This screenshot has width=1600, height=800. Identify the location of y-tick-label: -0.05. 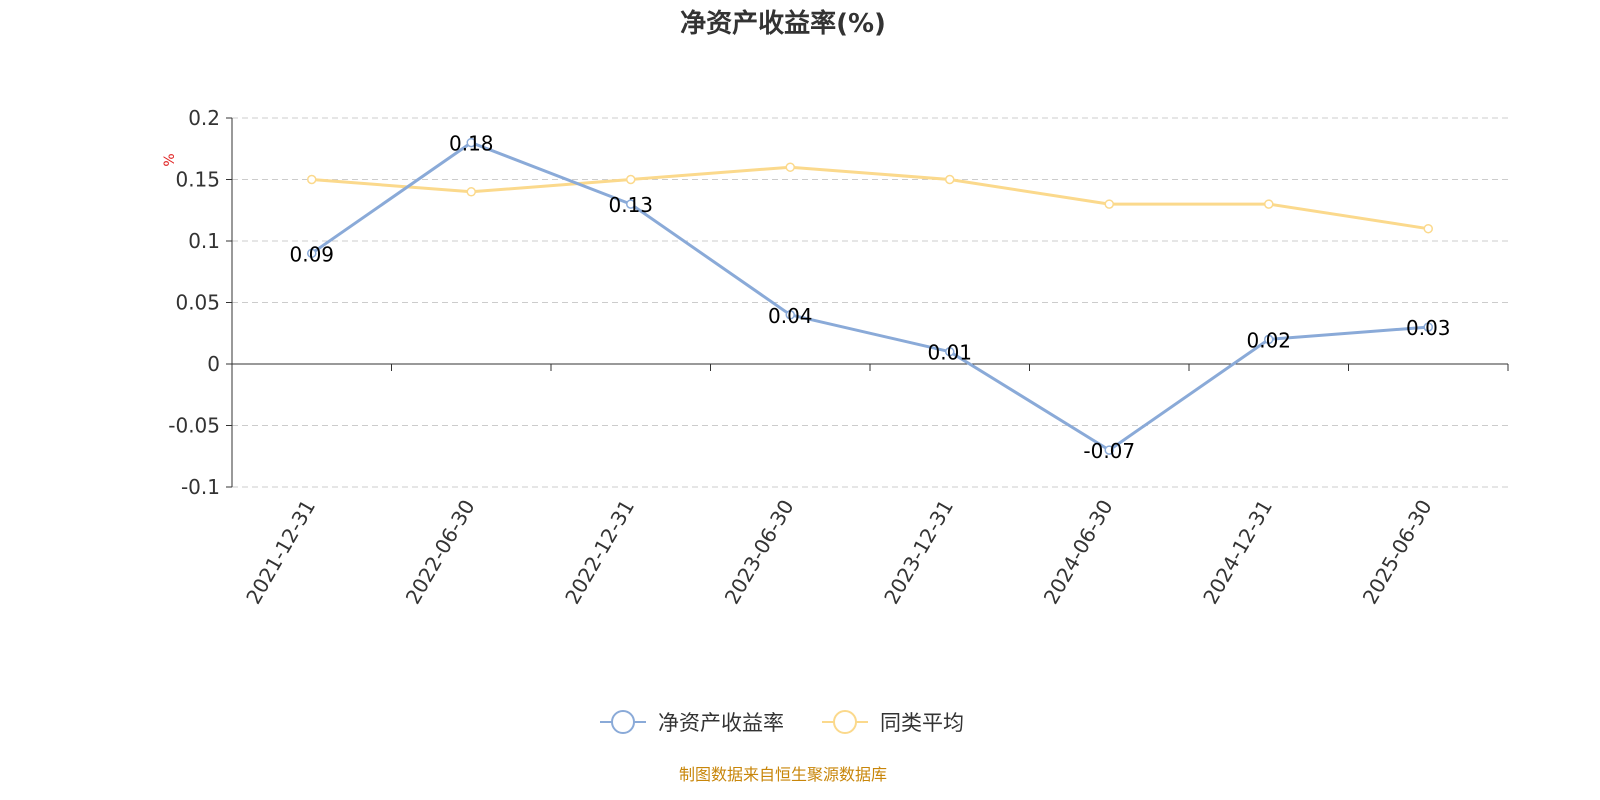
(194, 426).